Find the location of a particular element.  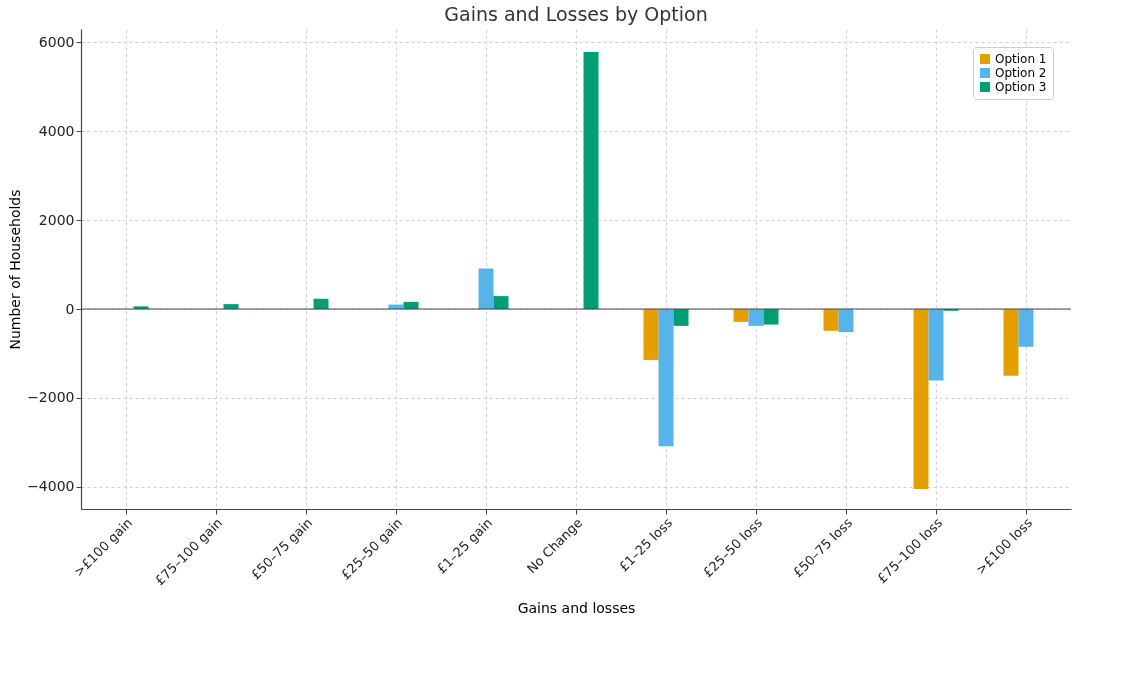

y-tick-label: 0 is located at coordinates (70, 308).